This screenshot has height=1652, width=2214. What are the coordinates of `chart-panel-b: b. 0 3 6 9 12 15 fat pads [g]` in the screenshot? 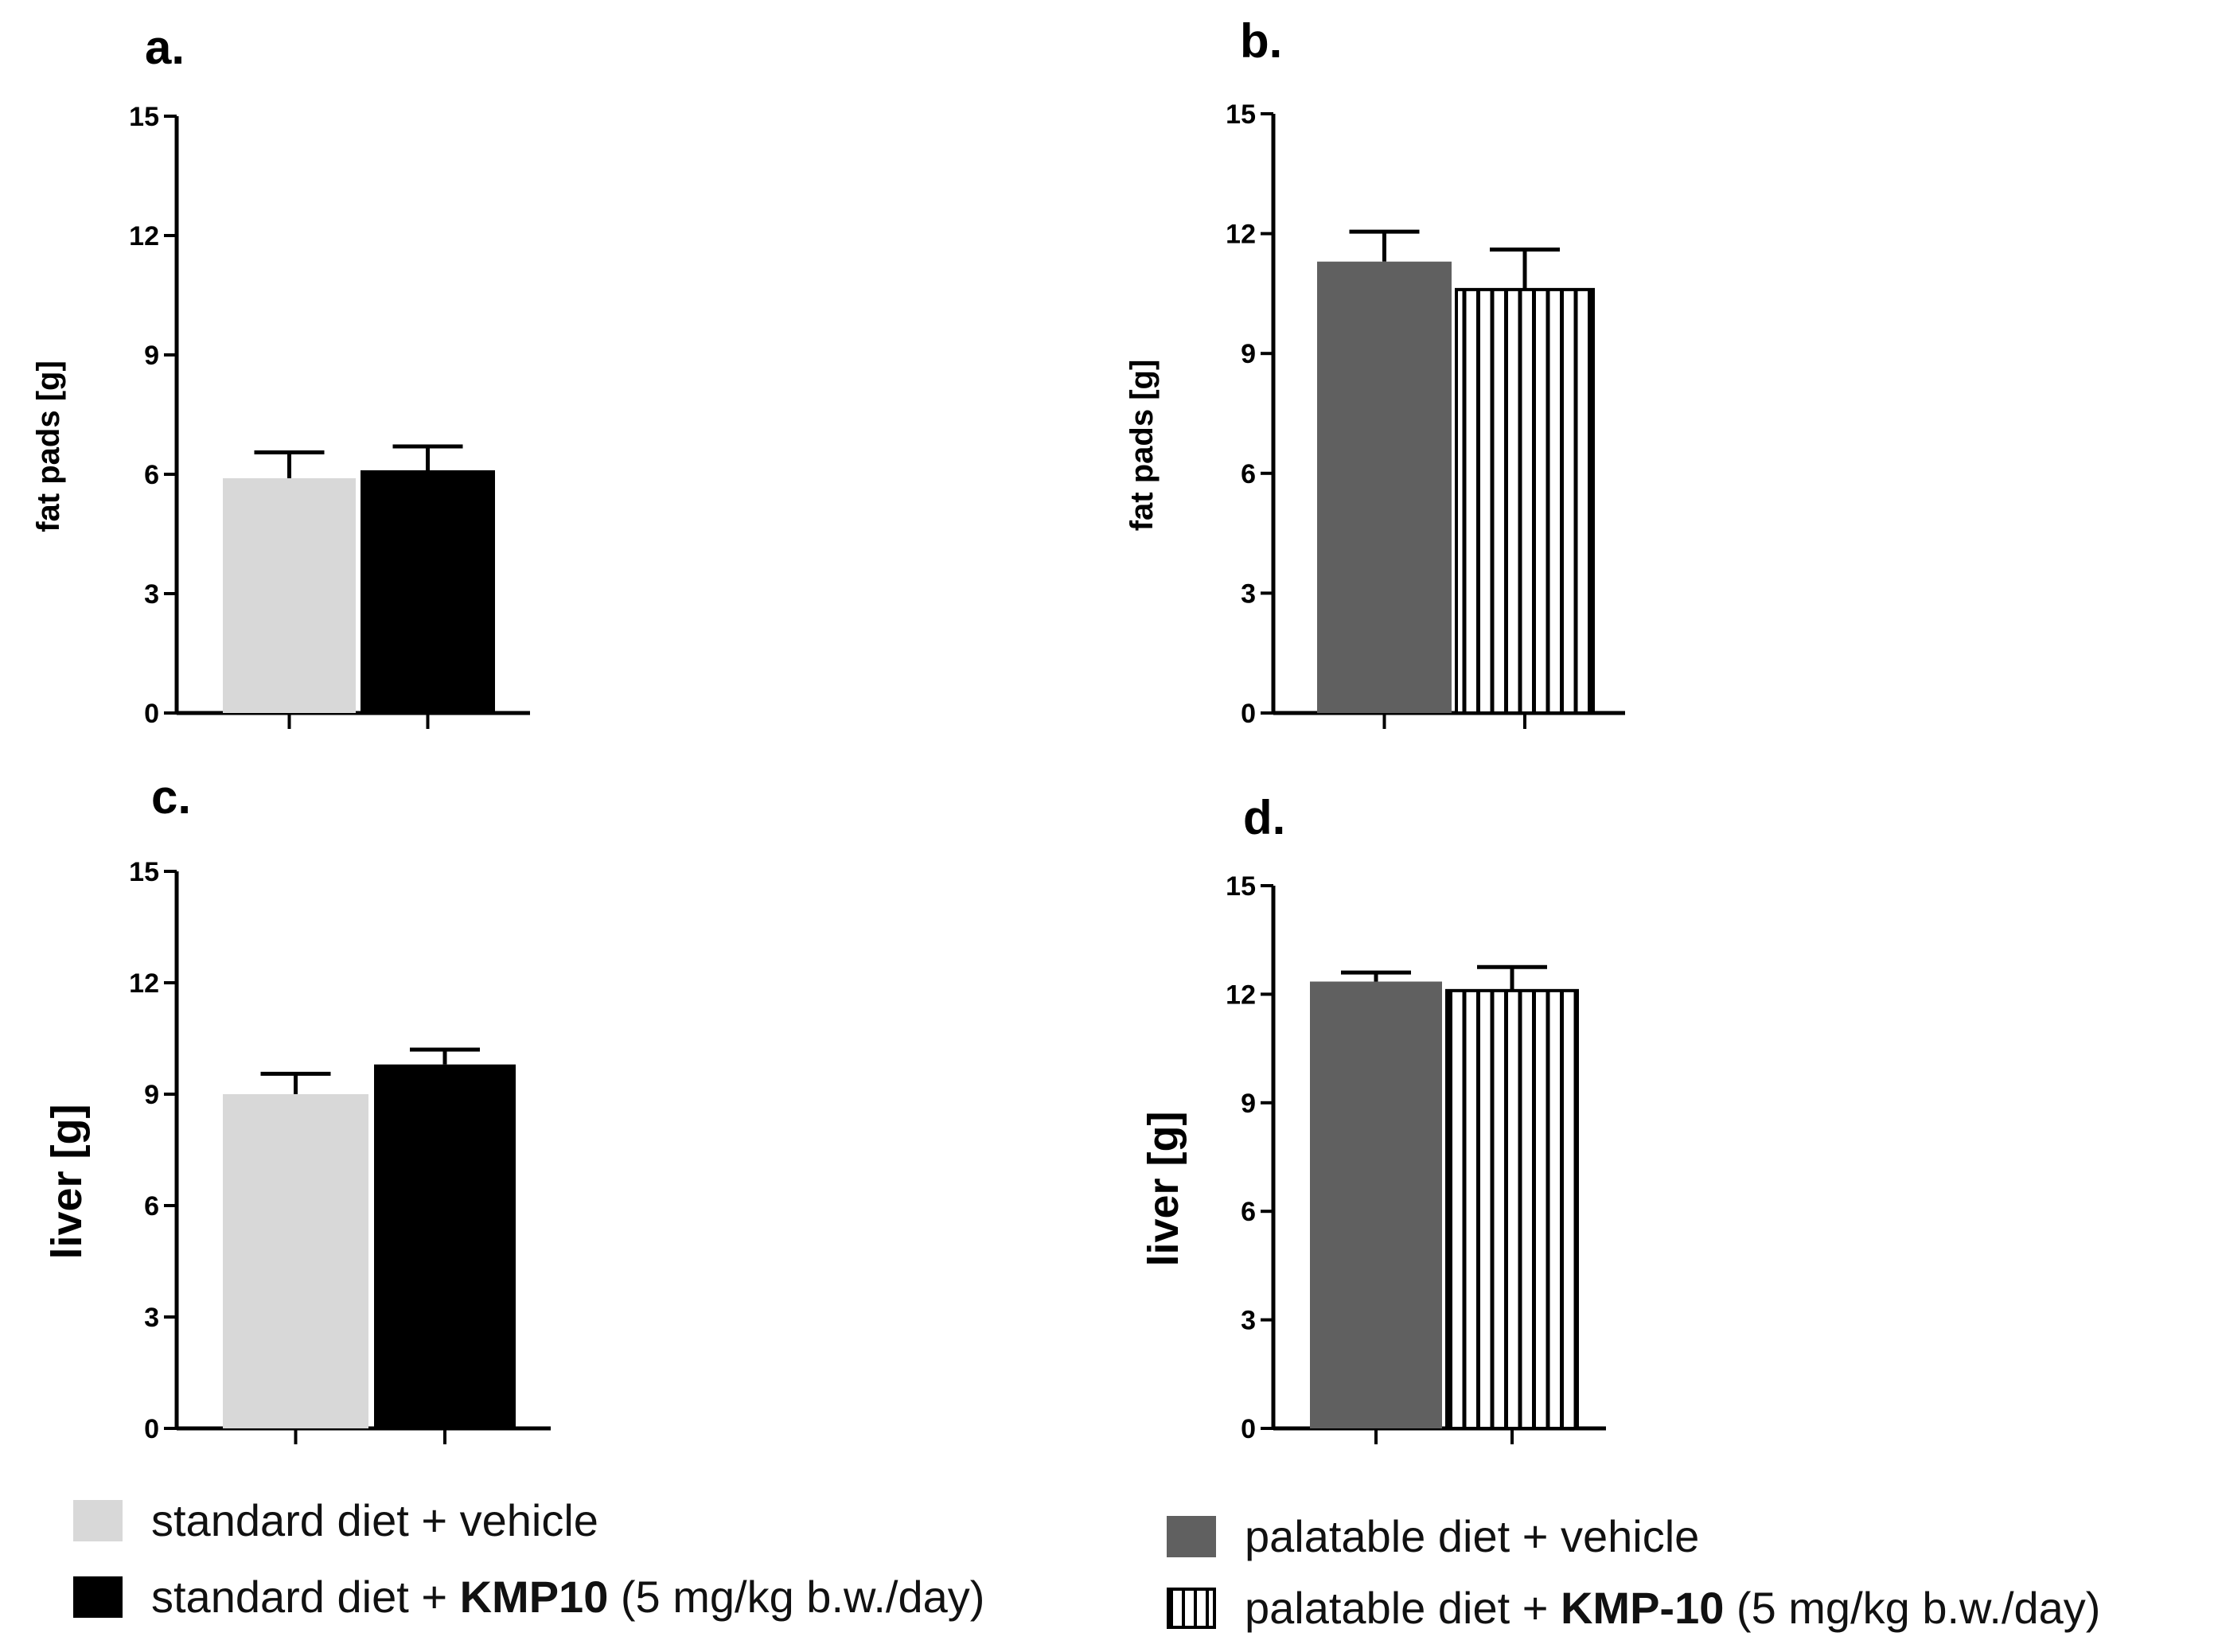 It's located at (1375, 371).